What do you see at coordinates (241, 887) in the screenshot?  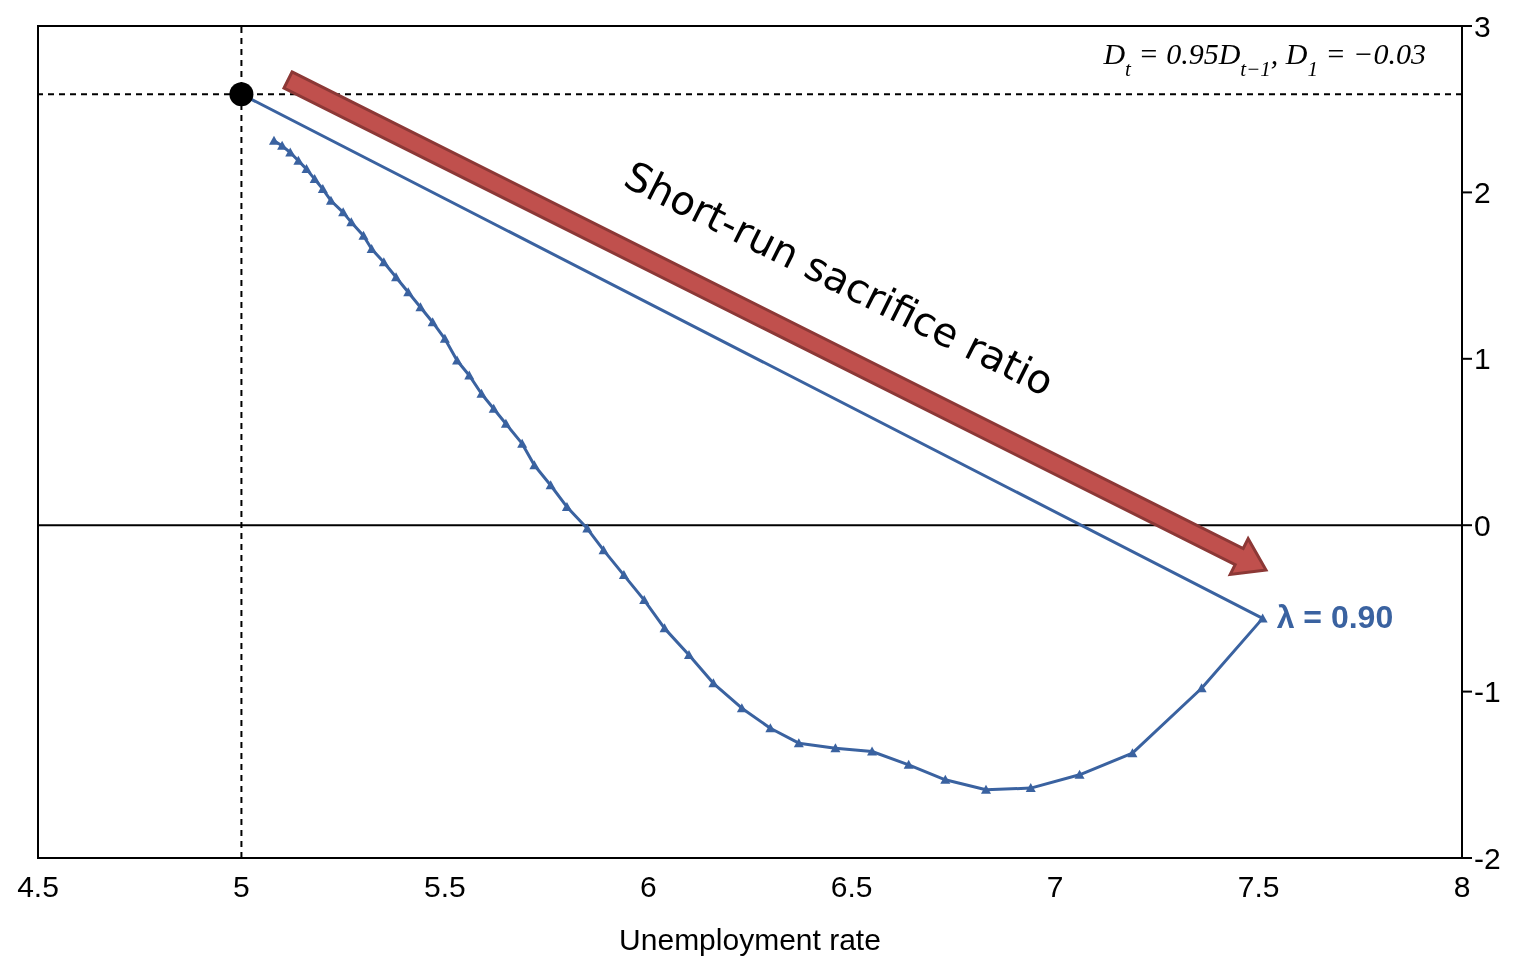 I see `x-tick-label: 5` at bounding box center [241, 887].